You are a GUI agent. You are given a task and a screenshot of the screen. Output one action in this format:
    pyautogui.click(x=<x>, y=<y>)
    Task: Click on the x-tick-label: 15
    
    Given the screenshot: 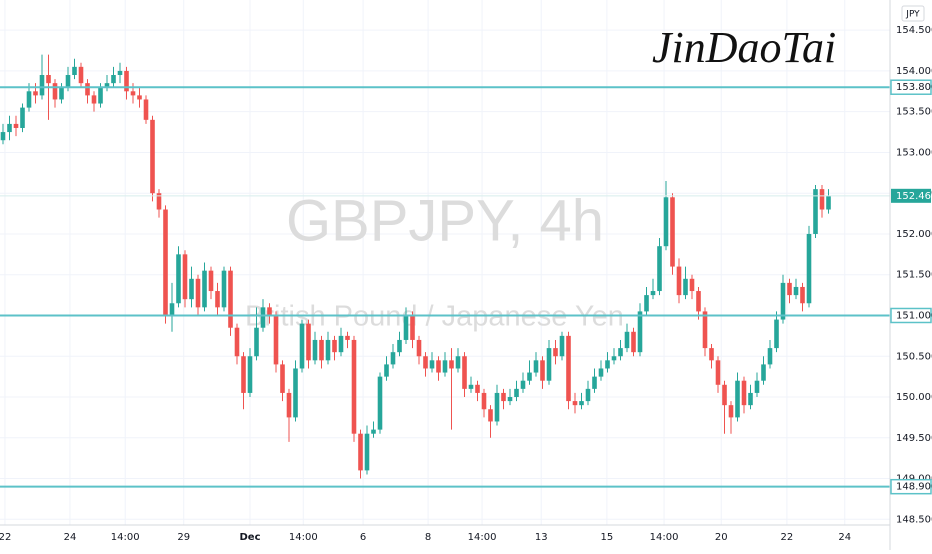 What is the action you would take?
    pyautogui.click(x=606, y=537)
    